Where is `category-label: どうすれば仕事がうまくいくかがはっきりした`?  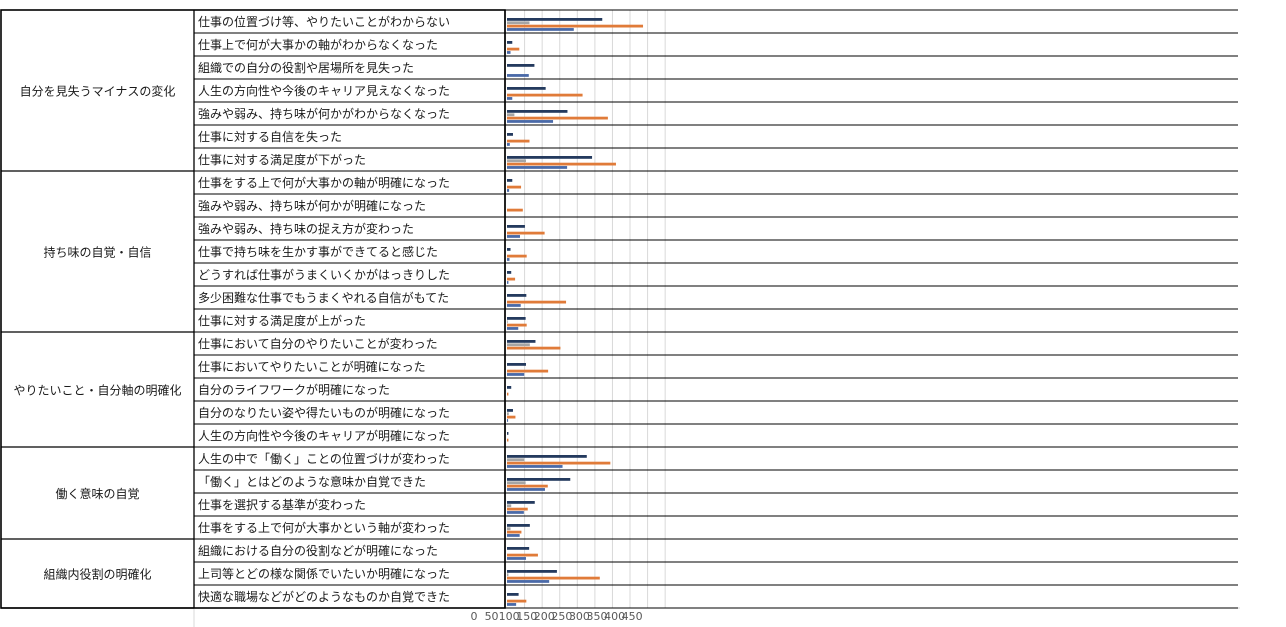 category-label: どうすれば仕事がうまくいくかがはっきりした is located at coordinates (324, 274).